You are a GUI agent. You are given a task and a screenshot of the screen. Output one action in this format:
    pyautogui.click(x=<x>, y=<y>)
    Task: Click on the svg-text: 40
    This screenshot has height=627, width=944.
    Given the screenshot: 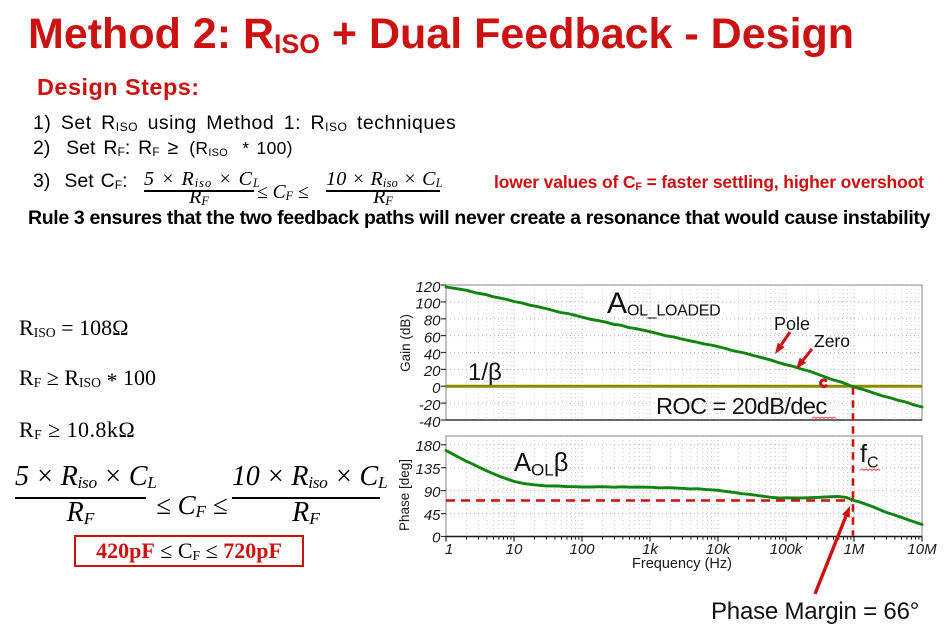 What is the action you would take?
    pyautogui.click(x=432, y=354)
    